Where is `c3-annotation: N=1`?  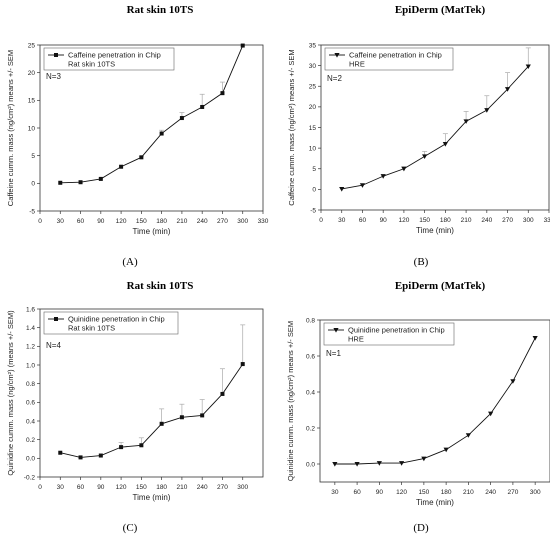
c3-annotation: N=1 is located at coordinates (333, 353).